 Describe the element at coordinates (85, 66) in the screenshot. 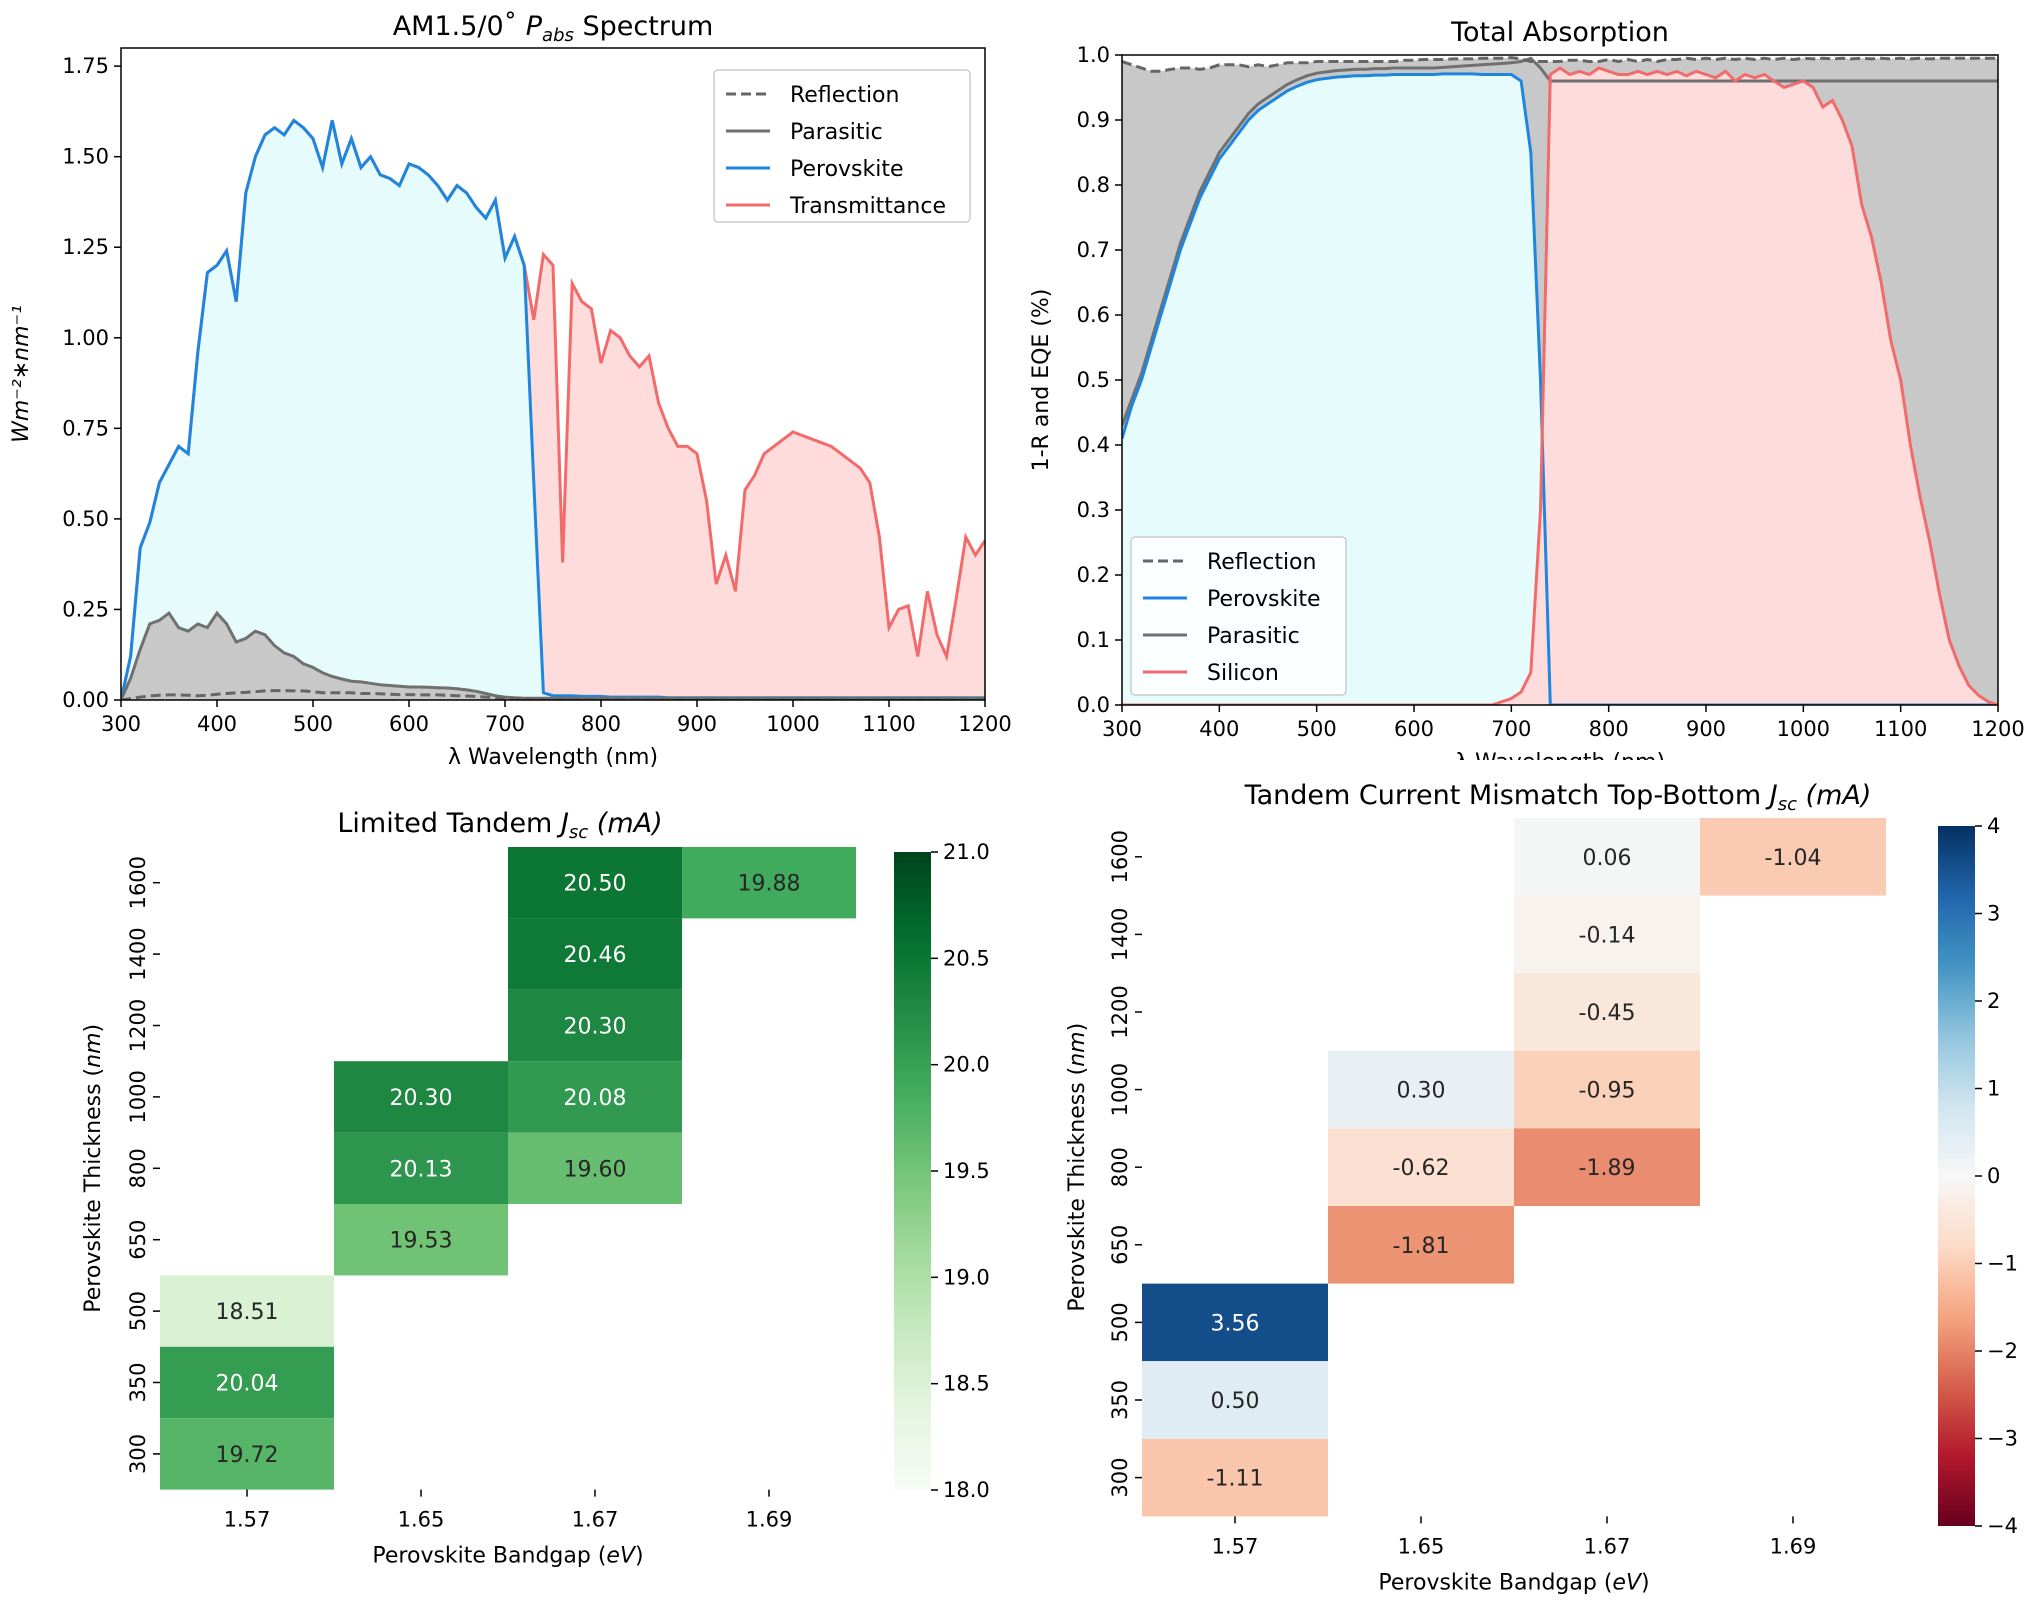

I see `y-tick-label: 1.75` at that location.